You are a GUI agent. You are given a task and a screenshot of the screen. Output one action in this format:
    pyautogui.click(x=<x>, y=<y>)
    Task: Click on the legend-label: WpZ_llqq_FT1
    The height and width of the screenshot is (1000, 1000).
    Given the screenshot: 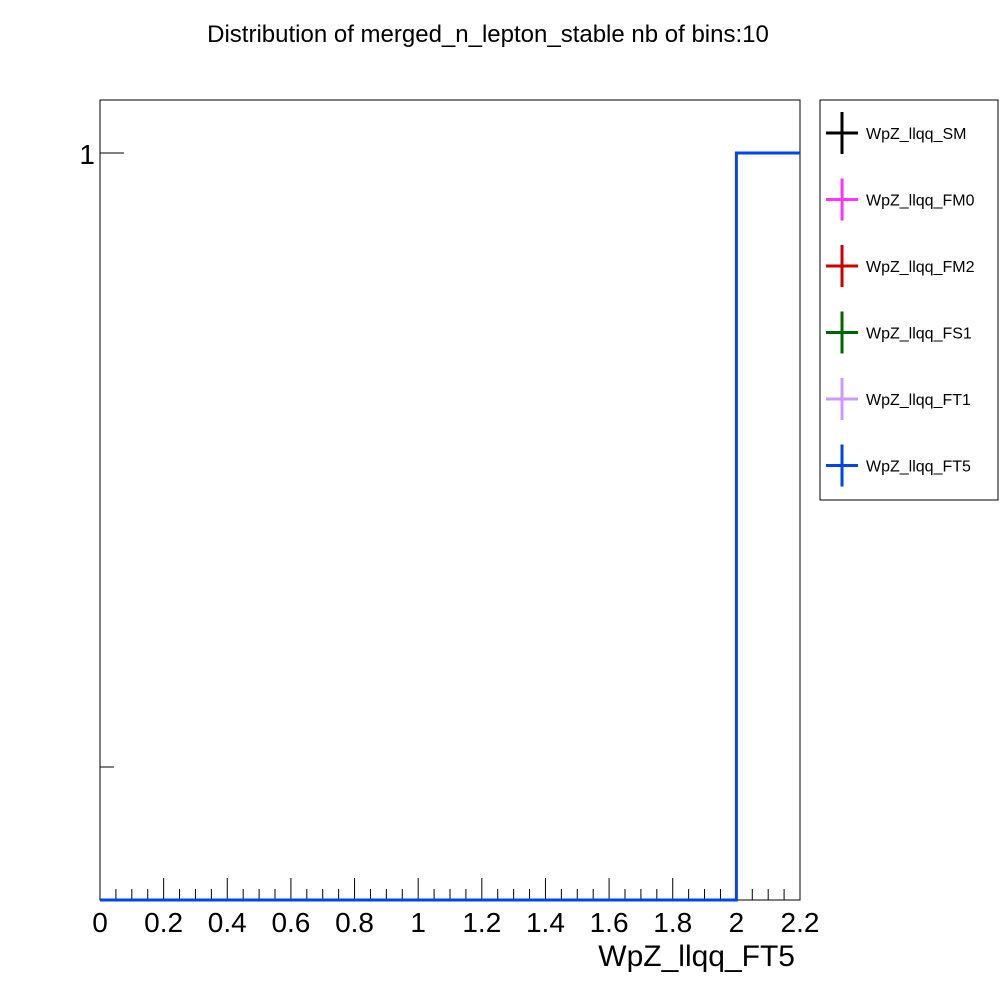 What is the action you would take?
    pyautogui.click(x=918, y=400)
    